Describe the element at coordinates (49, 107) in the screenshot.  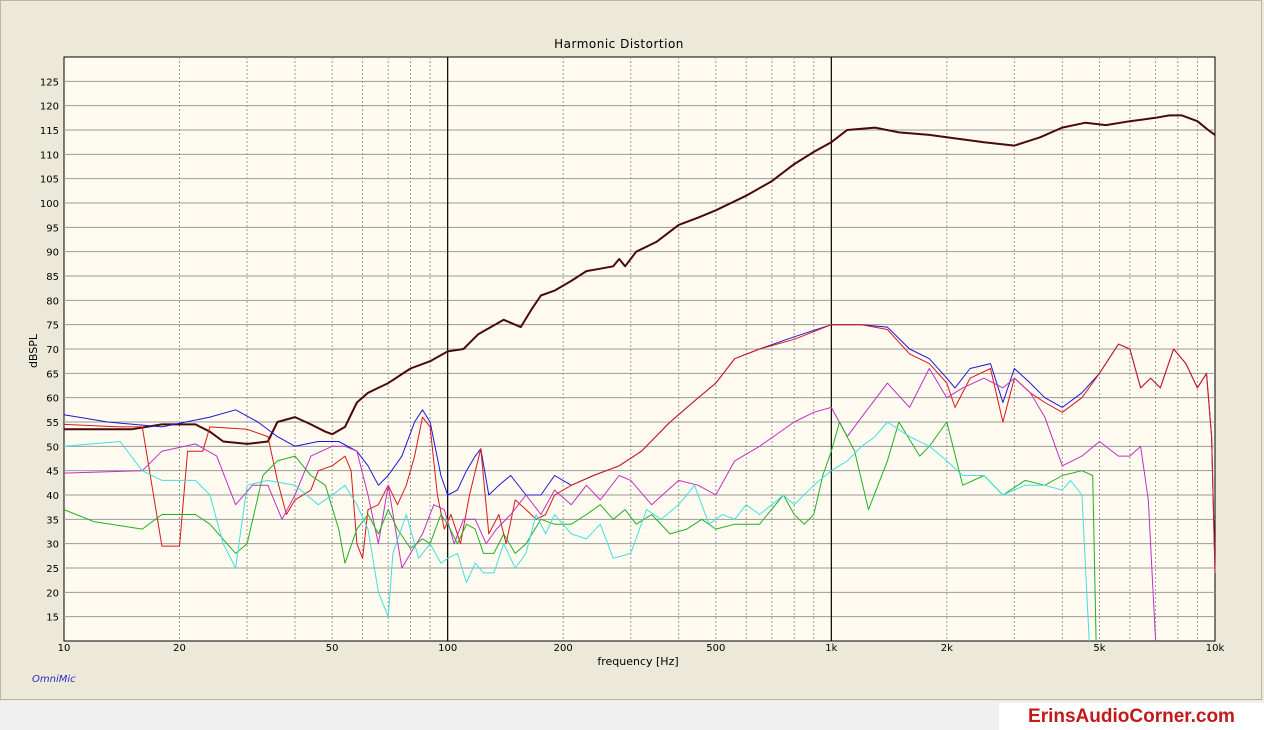
I see `y-tick-label: 120` at that location.